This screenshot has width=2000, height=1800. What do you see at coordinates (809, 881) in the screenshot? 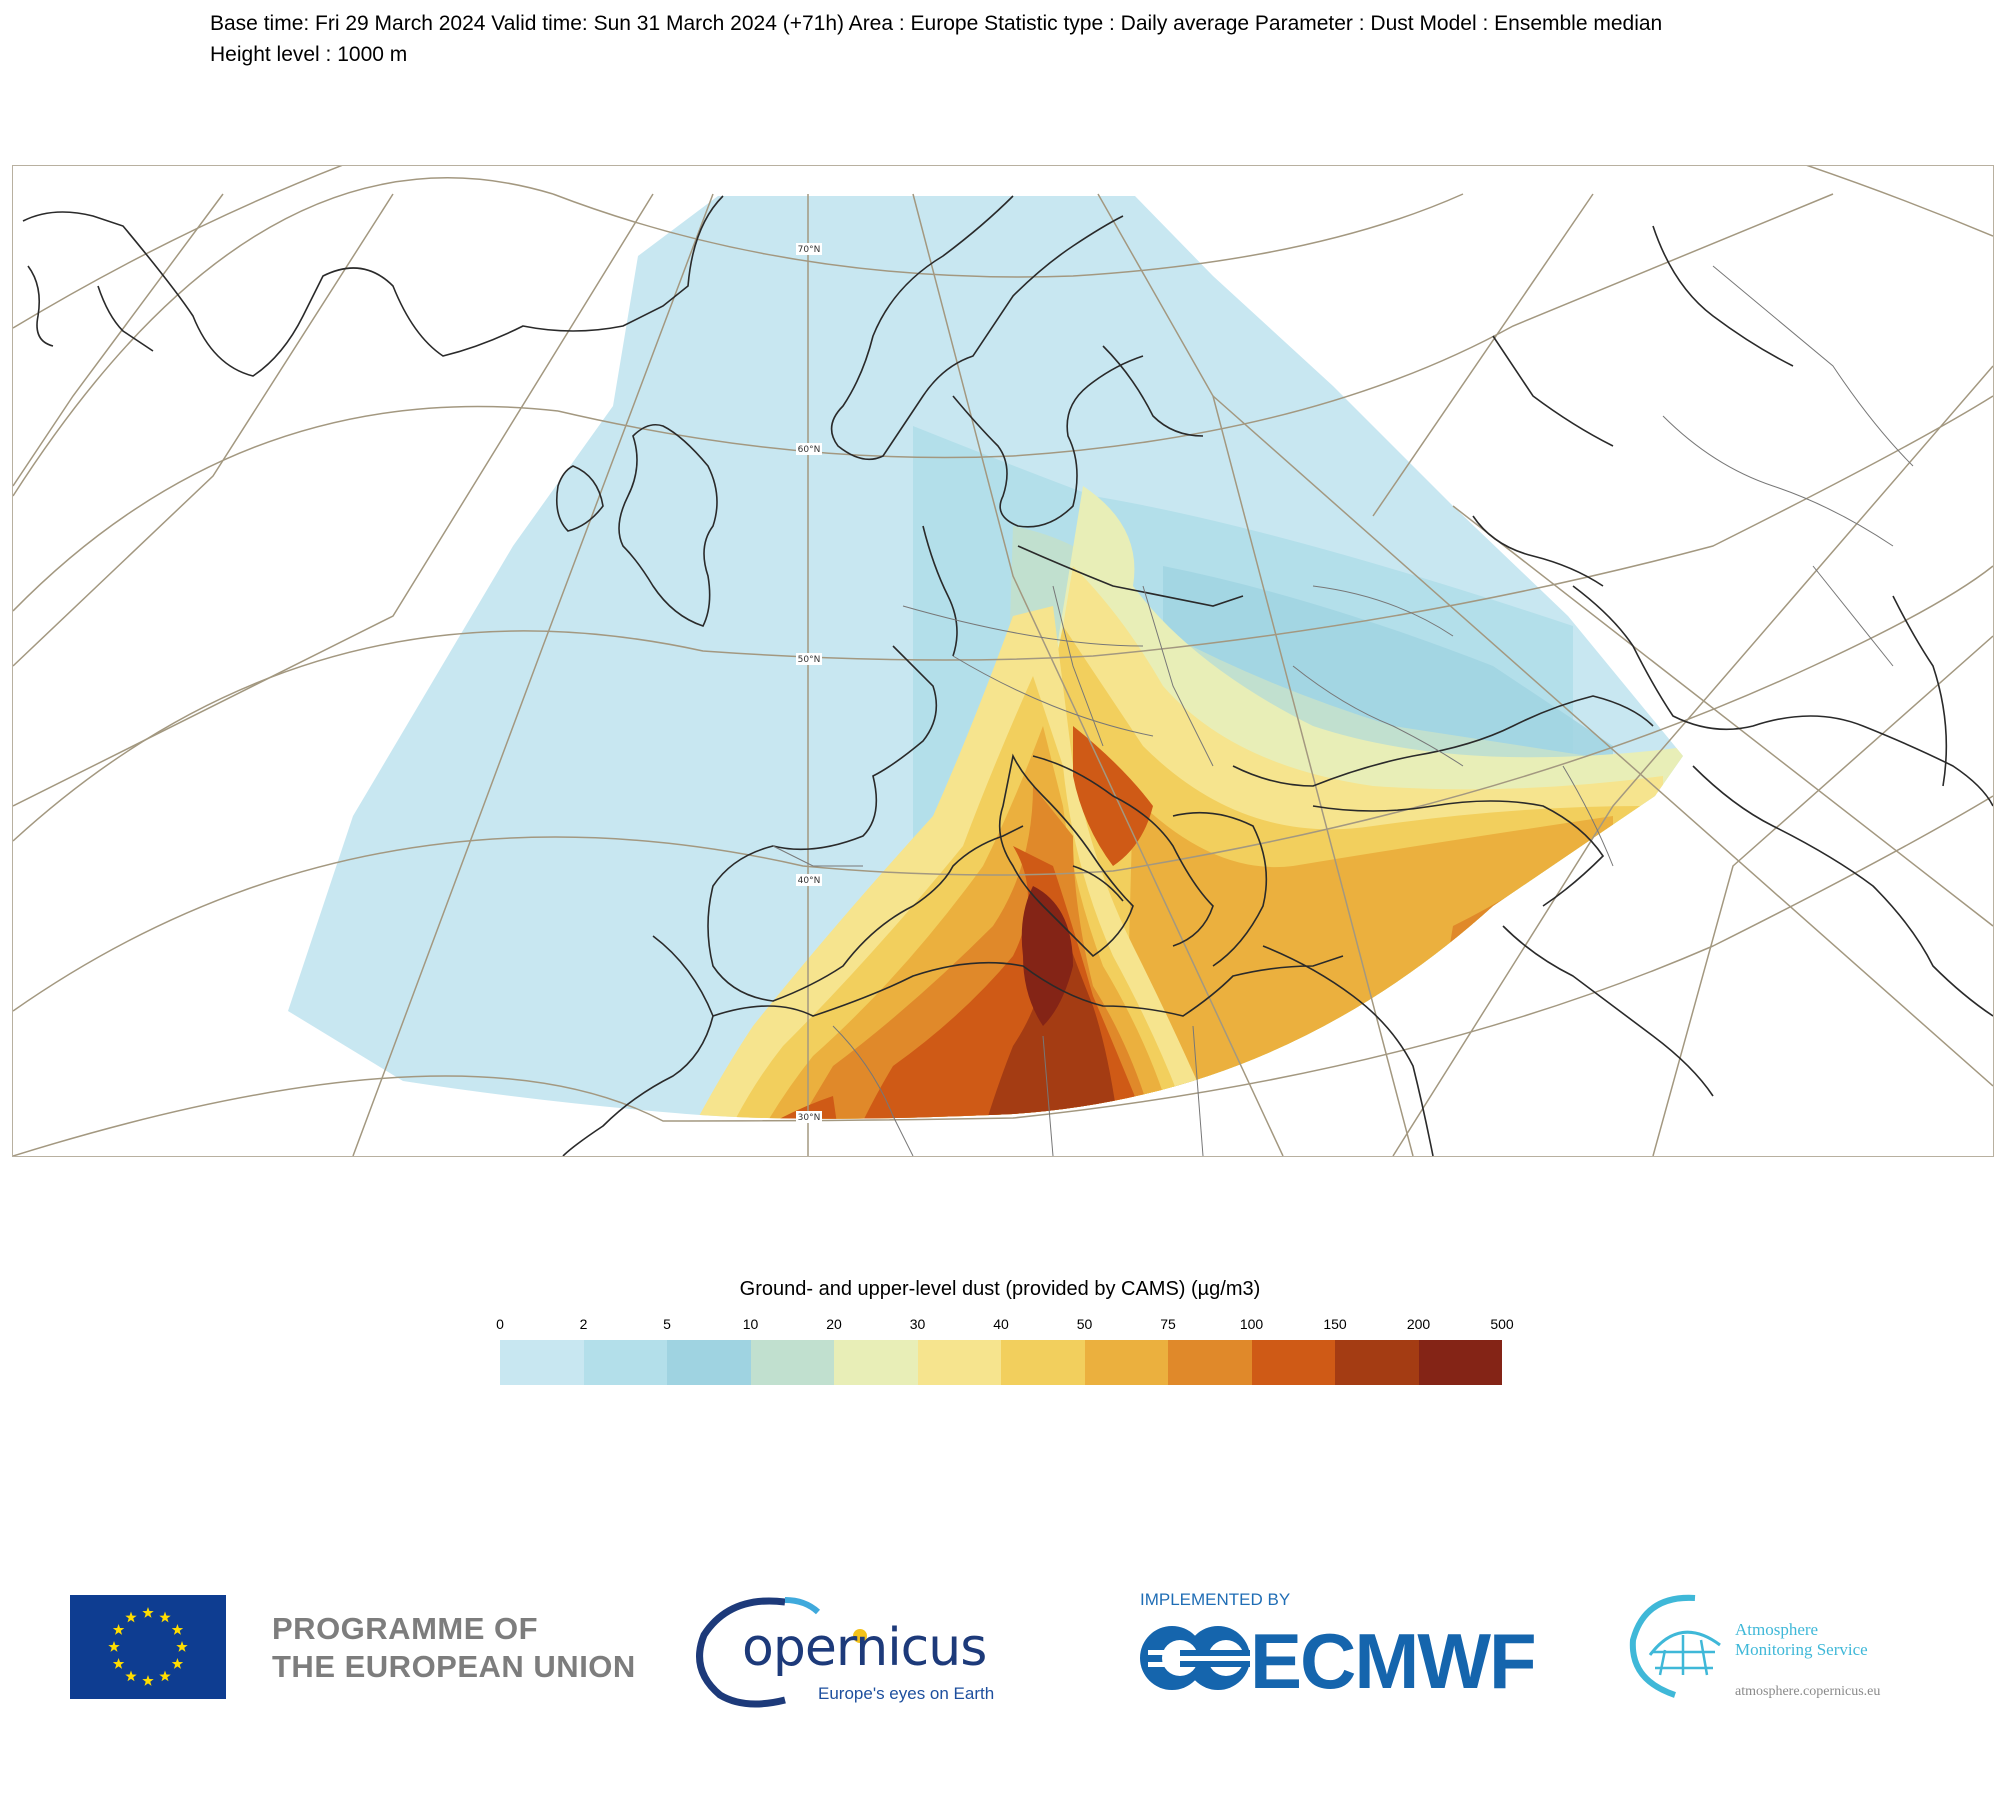
I see `lat-label-40: 40°N` at bounding box center [809, 881].